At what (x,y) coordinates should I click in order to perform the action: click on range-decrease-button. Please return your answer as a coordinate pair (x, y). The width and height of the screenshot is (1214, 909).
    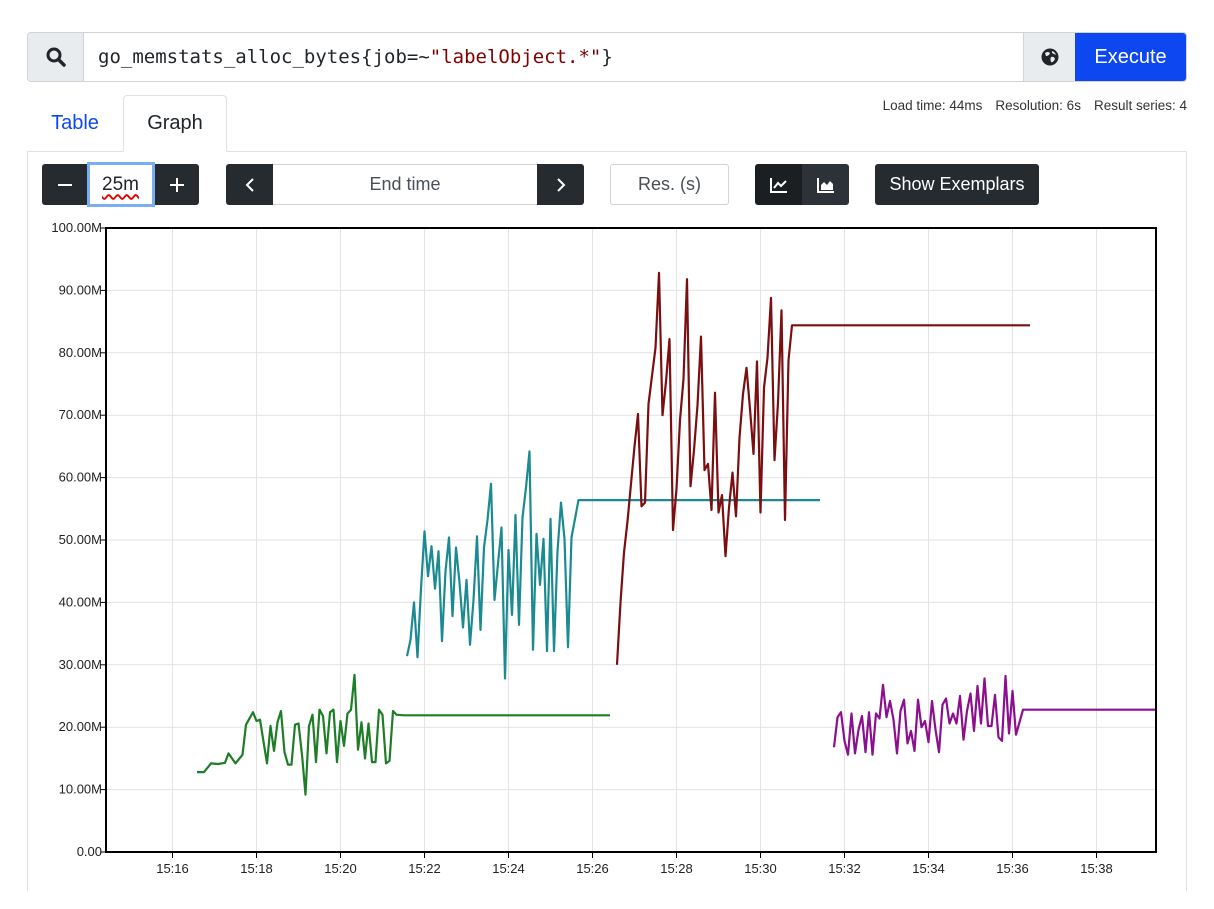
    Looking at the image, I should click on (64, 184).